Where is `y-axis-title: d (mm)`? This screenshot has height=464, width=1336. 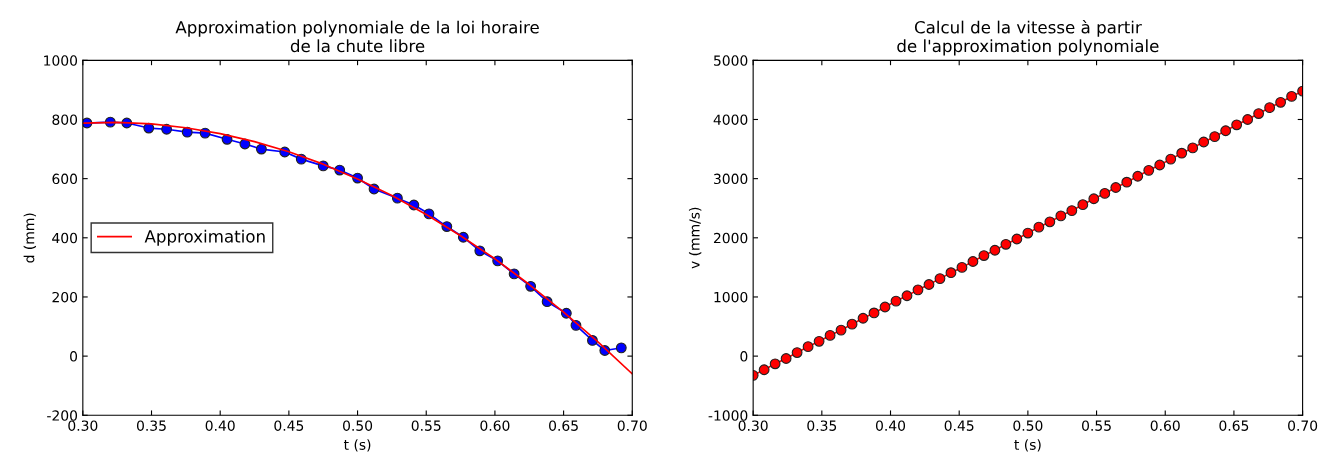
y-axis-title: d (mm) is located at coordinates (30, 238).